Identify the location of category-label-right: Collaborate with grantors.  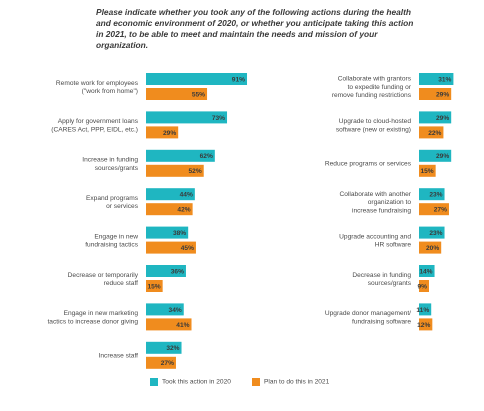
(375, 79).